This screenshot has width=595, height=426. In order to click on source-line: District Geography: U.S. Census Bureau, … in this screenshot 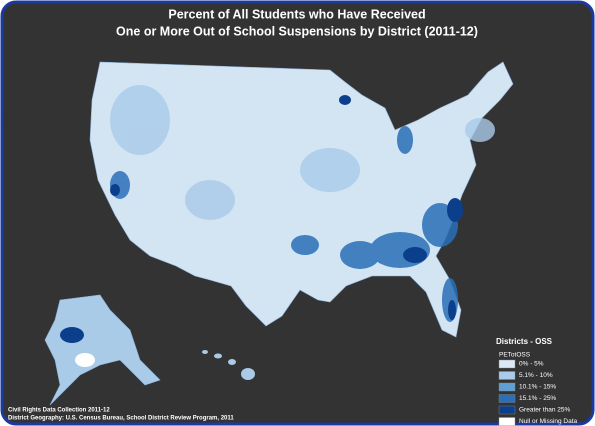, I will do `click(121, 419)`.